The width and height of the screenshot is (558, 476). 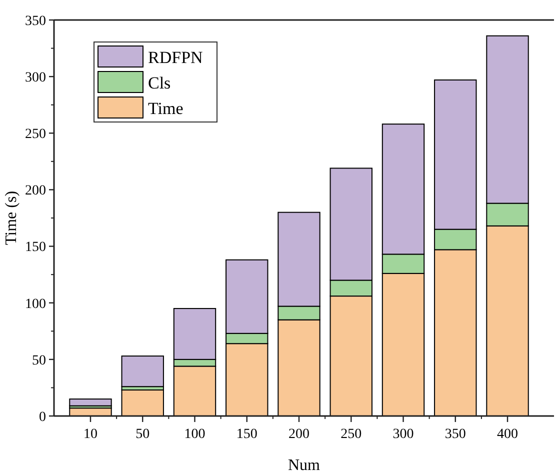 I want to click on y-axis-title: Time (s), so click(x=11, y=218).